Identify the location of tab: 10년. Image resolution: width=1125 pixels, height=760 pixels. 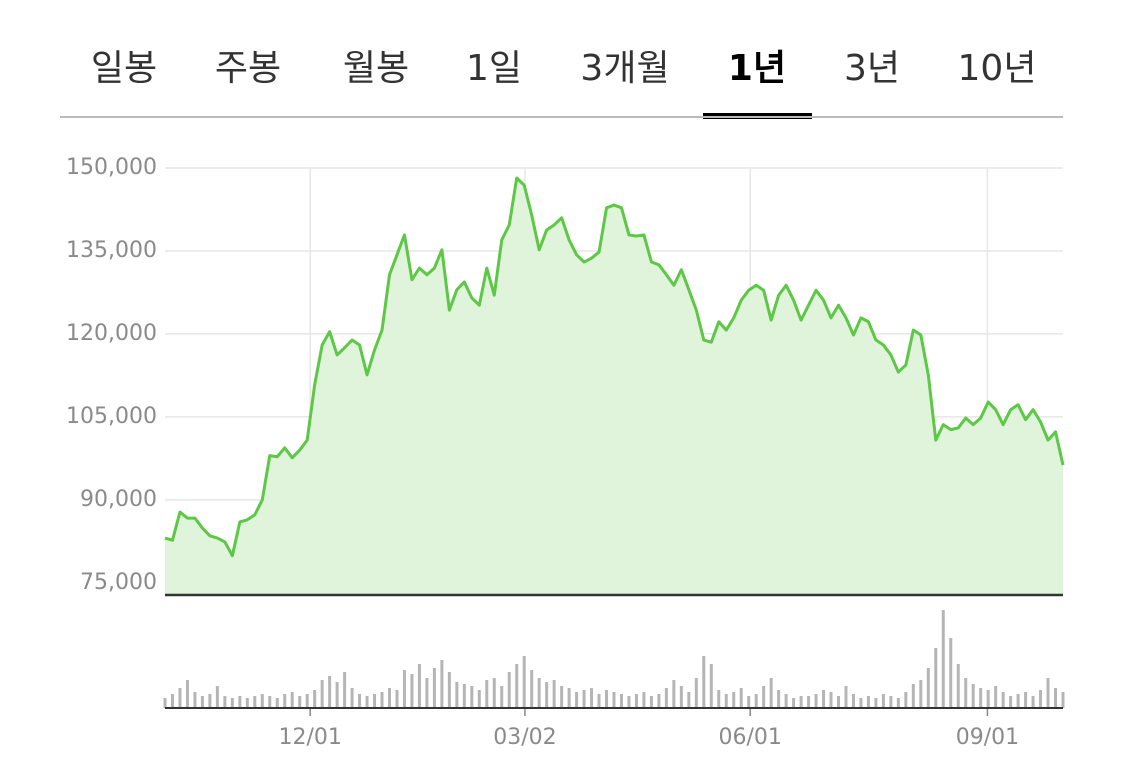
(997, 68).